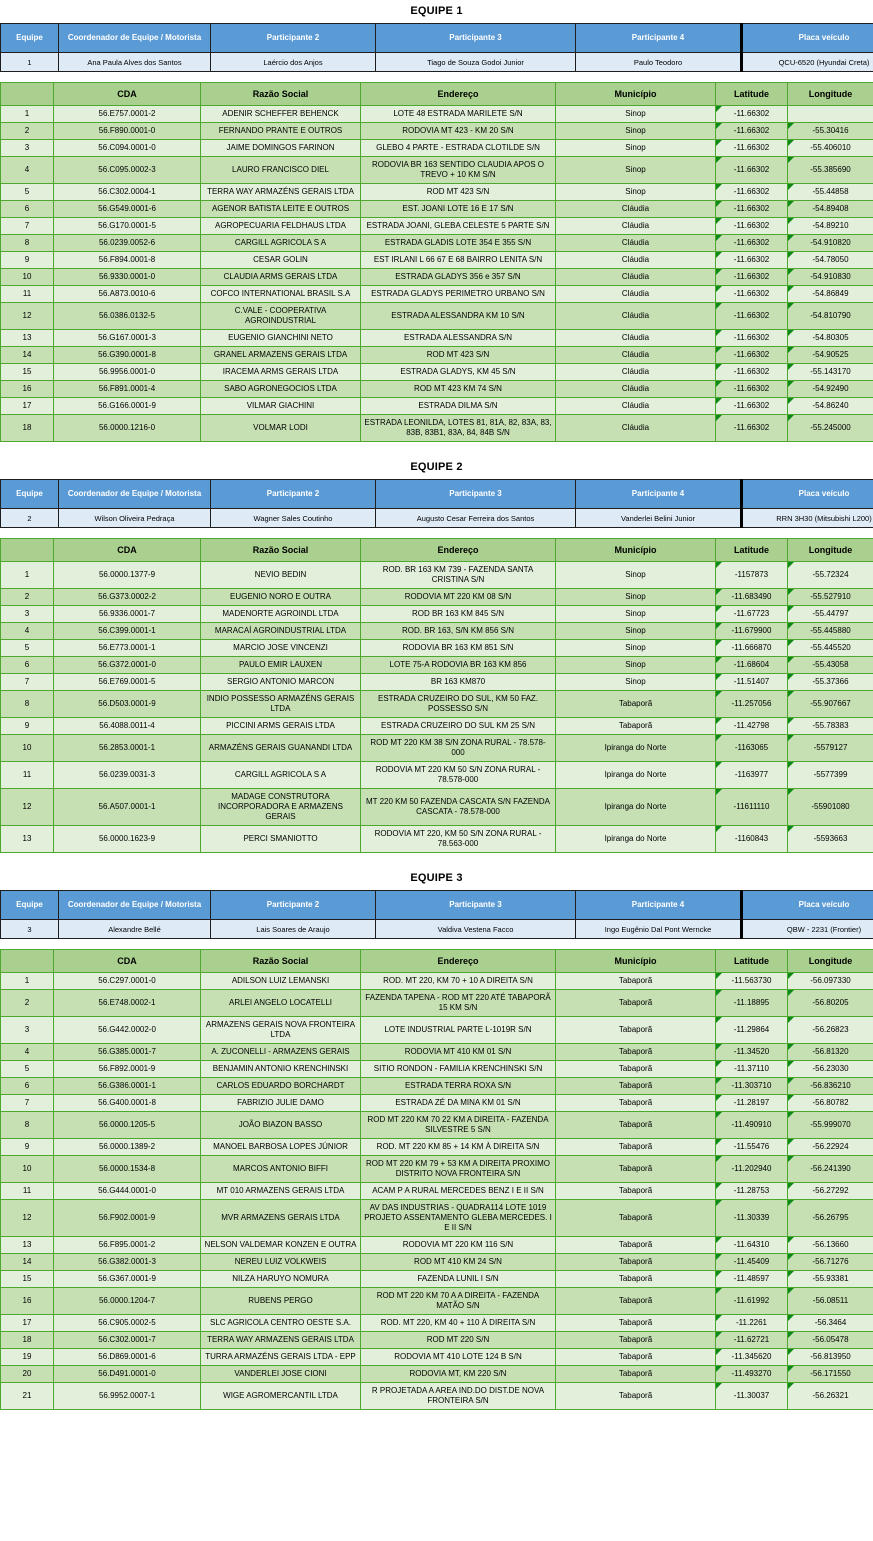 This screenshot has height=1541, width=873. Describe the element at coordinates (280, 681) in the screenshot. I see `cell-razao-social-text: SERGIO ANTONIO MARCON` at that location.